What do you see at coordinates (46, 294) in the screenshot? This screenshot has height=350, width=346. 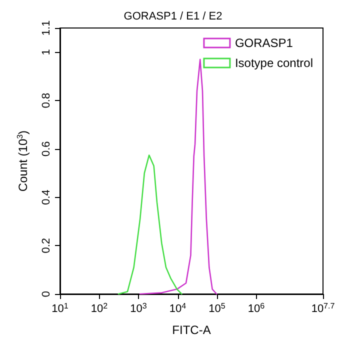 I see `y-tick-label: 0` at bounding box center [46, 294].